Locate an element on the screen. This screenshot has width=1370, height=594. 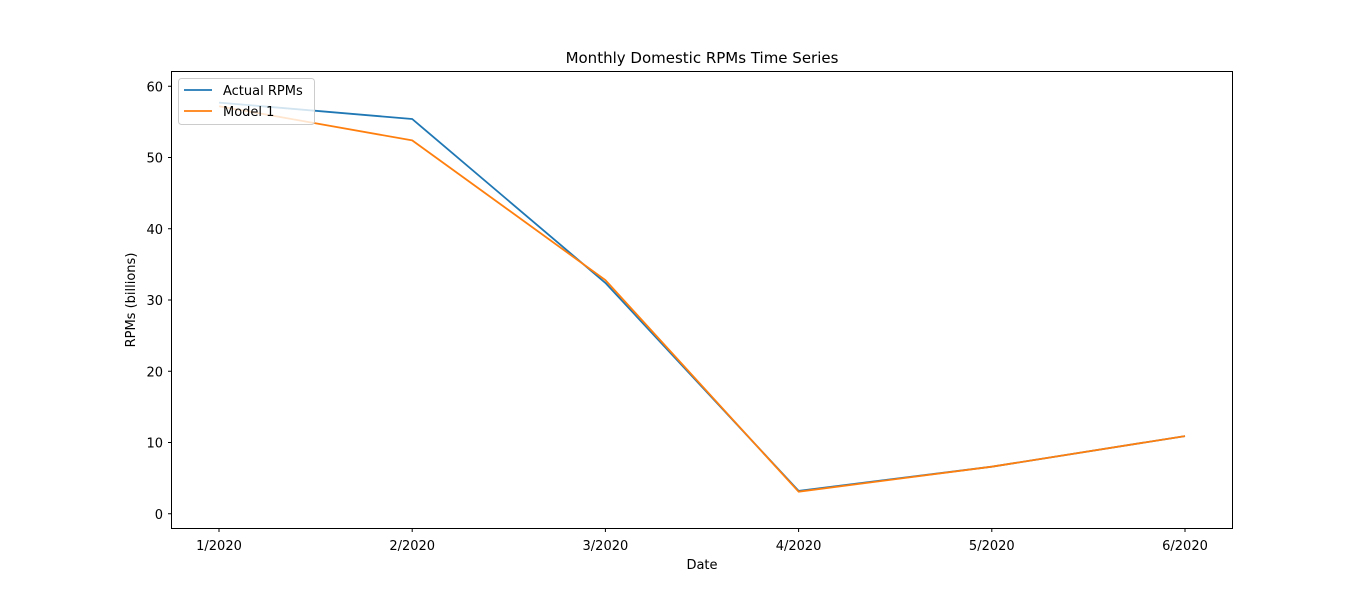
y-axis-label: RPMs (billions) is located at coordinates (131, 300).